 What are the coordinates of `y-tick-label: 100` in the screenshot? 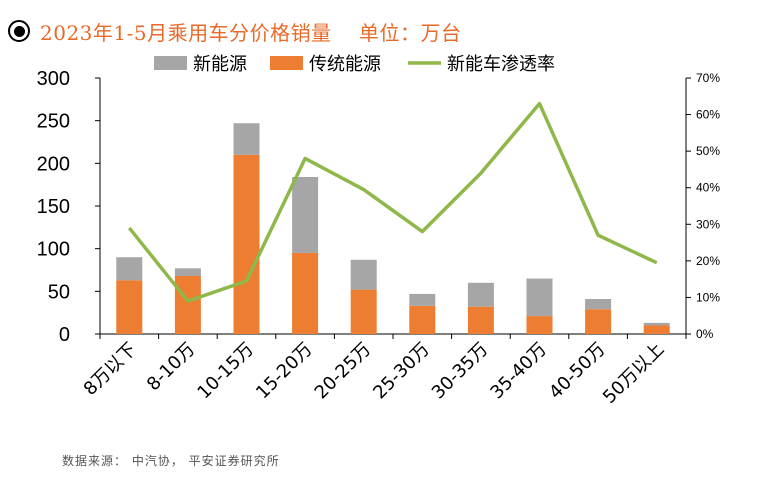 It's located at (53, 250).